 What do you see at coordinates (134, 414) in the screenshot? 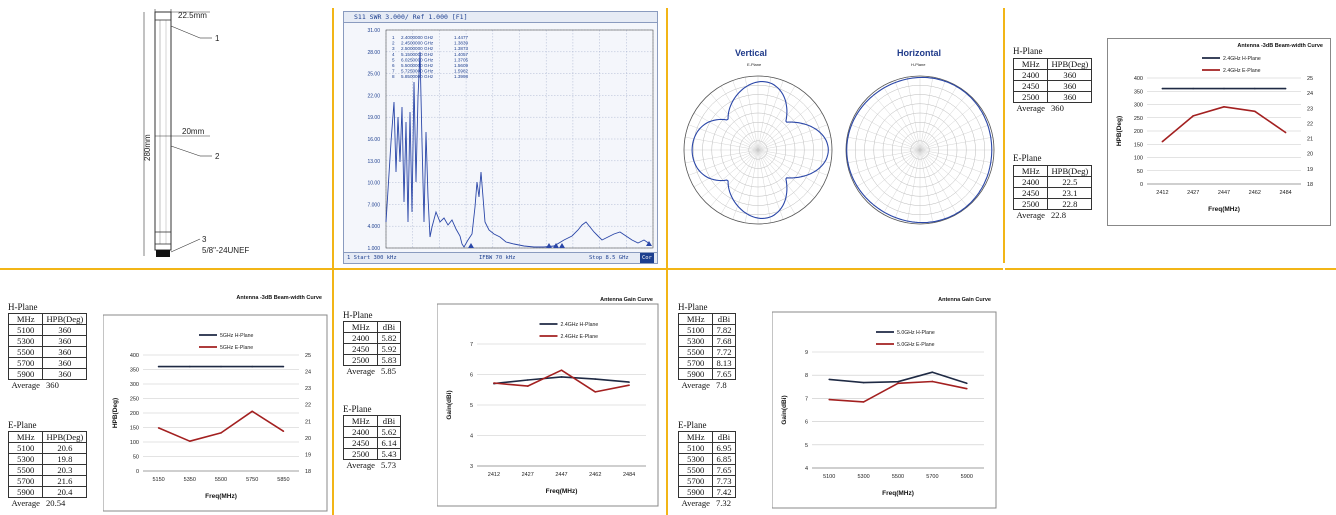
I see `y-tick-label: 200` at bounding box center [134, 414].